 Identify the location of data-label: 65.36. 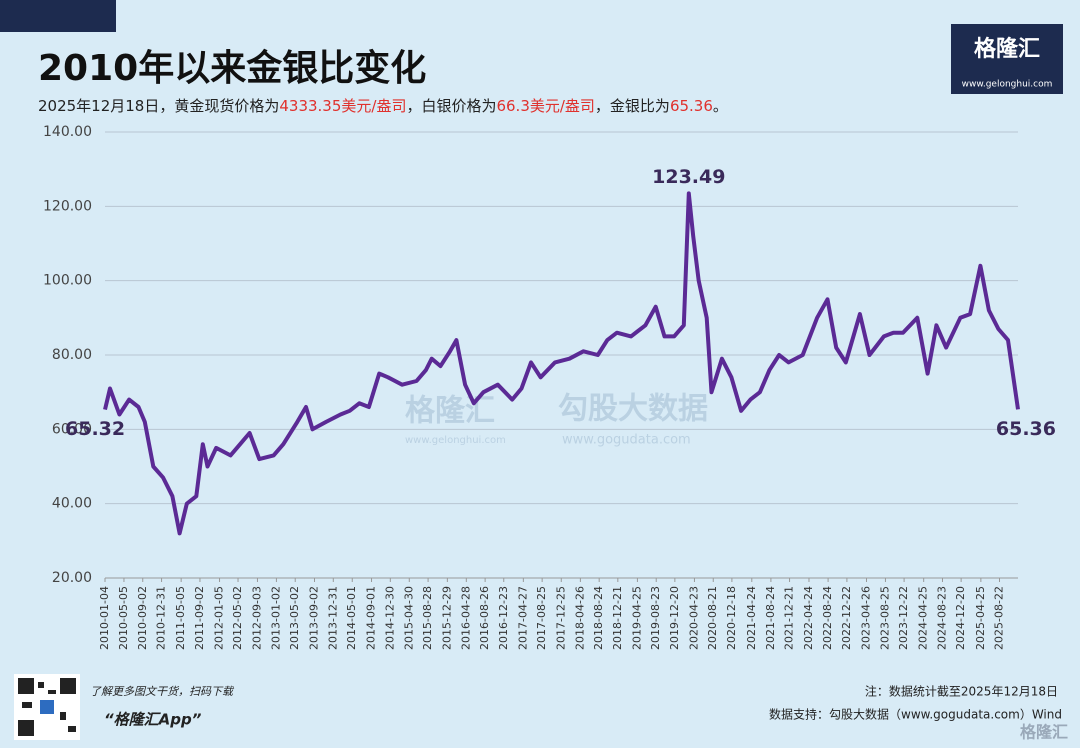
(1026, 429).